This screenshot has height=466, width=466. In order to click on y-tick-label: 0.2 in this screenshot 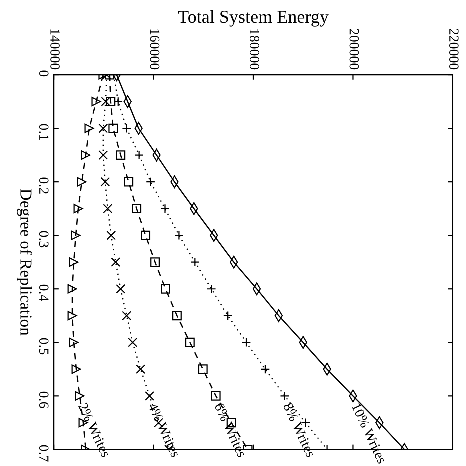, I will do `click(44, 186)`.